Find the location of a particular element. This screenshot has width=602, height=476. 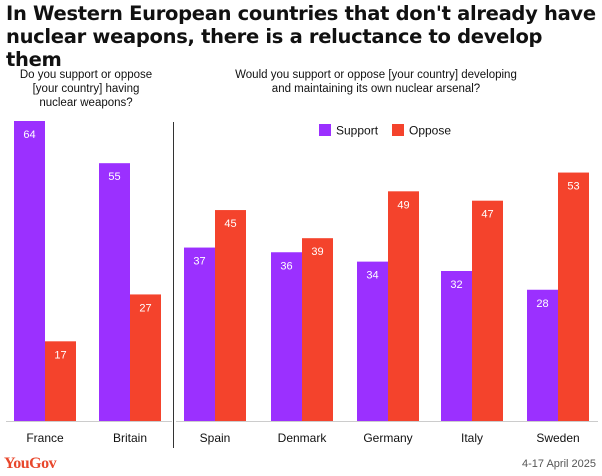

data-label-support-spain: 37 is located at coordinates (199, 262).